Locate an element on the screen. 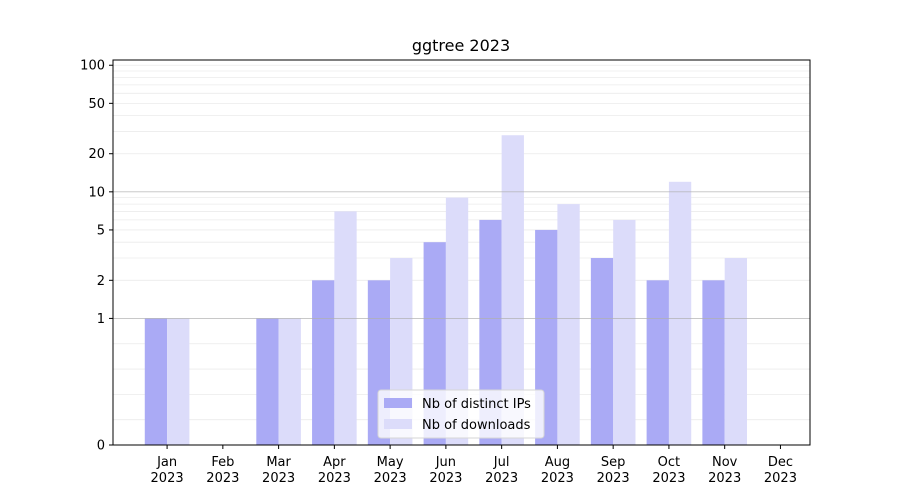  y-tick-label: 10 is located at coordinates (96, 192).